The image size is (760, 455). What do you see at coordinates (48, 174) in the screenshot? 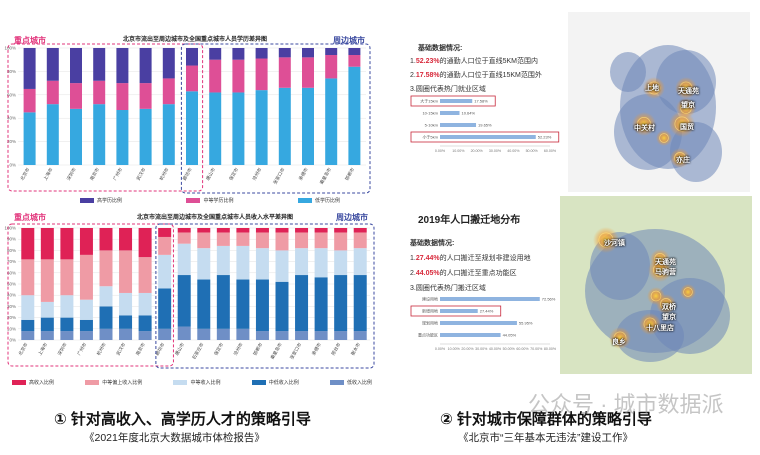
I see `x-tick-label: 上海市` at bounding box center [48, 174].